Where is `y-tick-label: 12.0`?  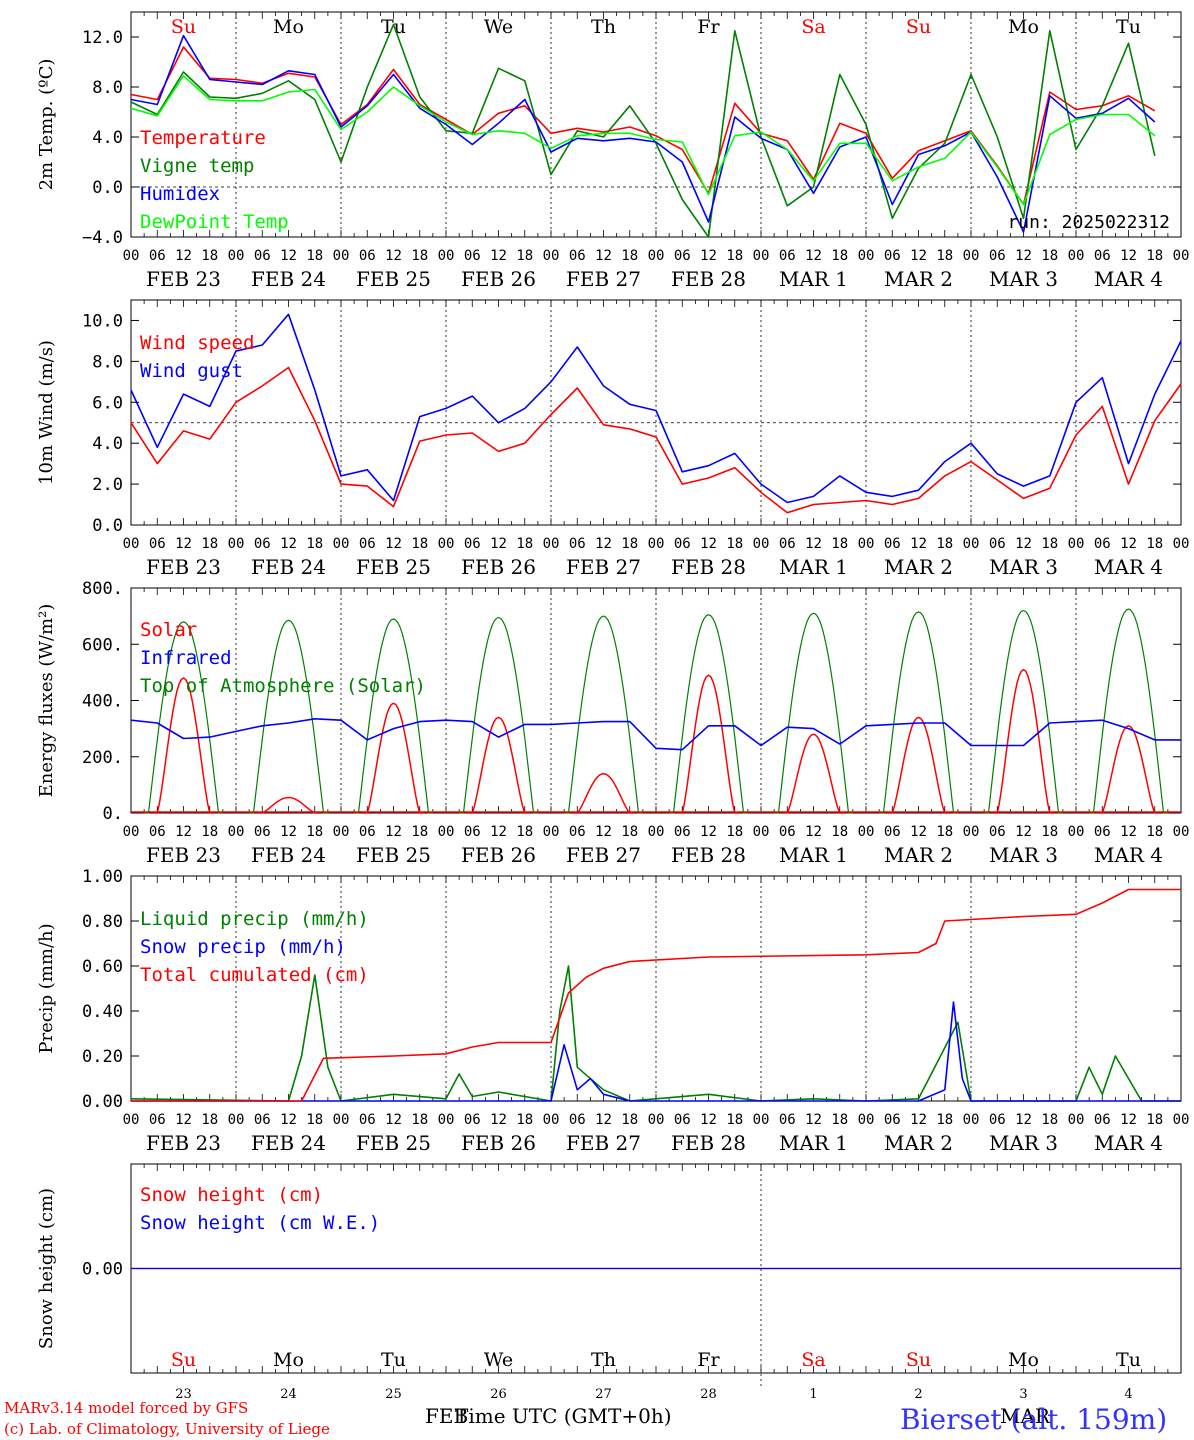 y-tick-label: 12.0 is located at coordinates (102, 38).